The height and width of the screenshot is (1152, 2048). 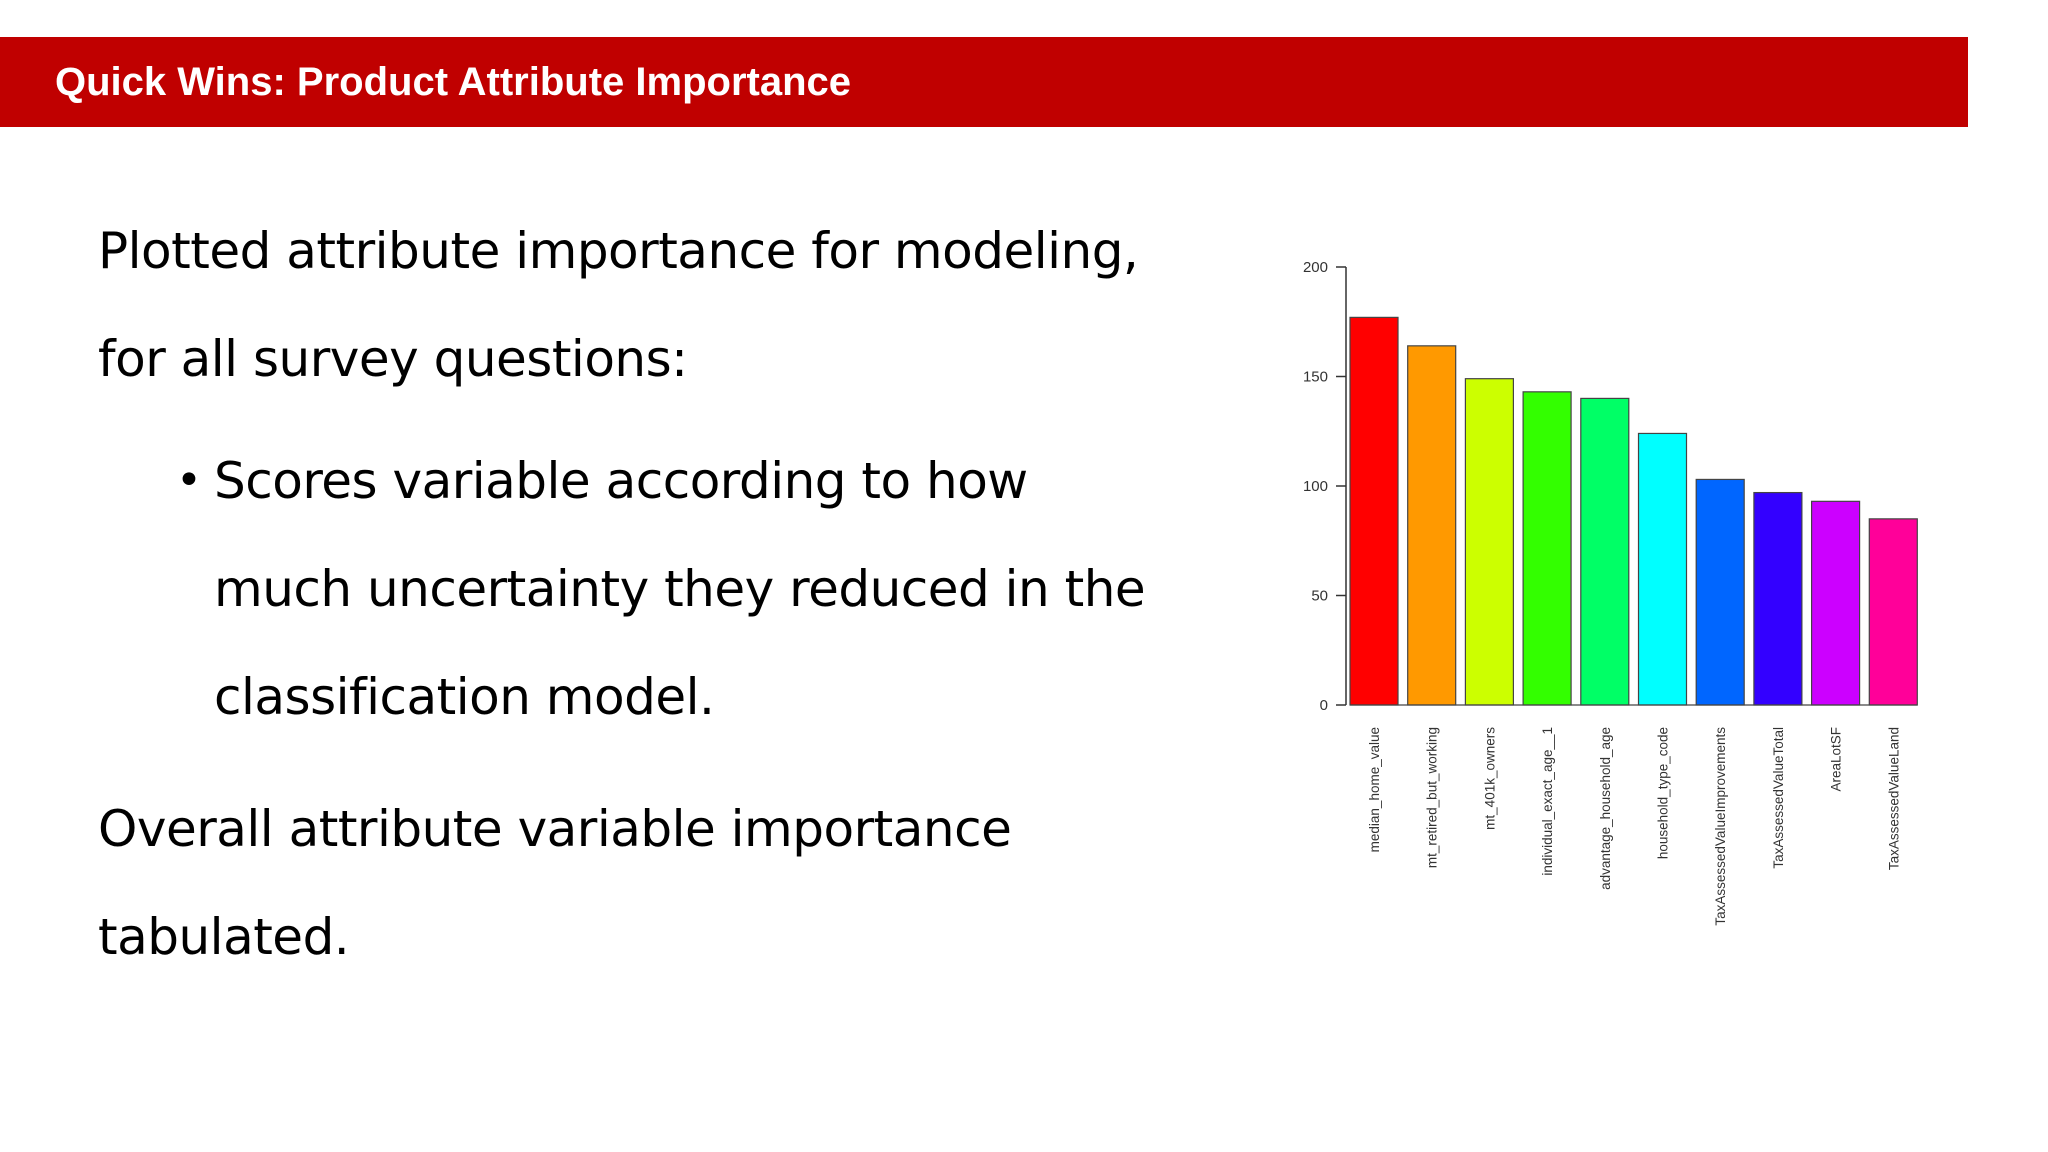 What do you see at coordinates (393, 359) in the screenshot?
I see `paragraph-1-line-2: for all survey questions:` at bounding box center [393, 359].